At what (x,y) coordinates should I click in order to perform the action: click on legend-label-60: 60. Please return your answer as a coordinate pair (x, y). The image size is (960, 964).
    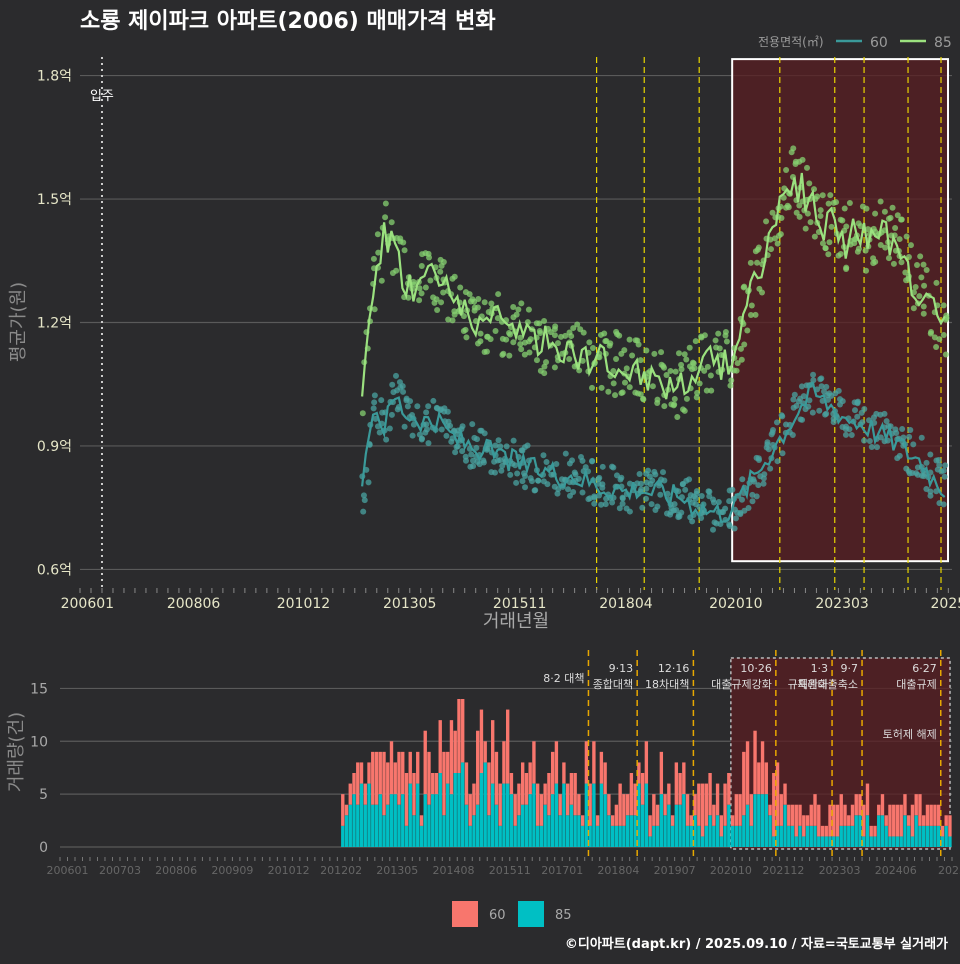
    Looking at the image, I should click on (879, 43).